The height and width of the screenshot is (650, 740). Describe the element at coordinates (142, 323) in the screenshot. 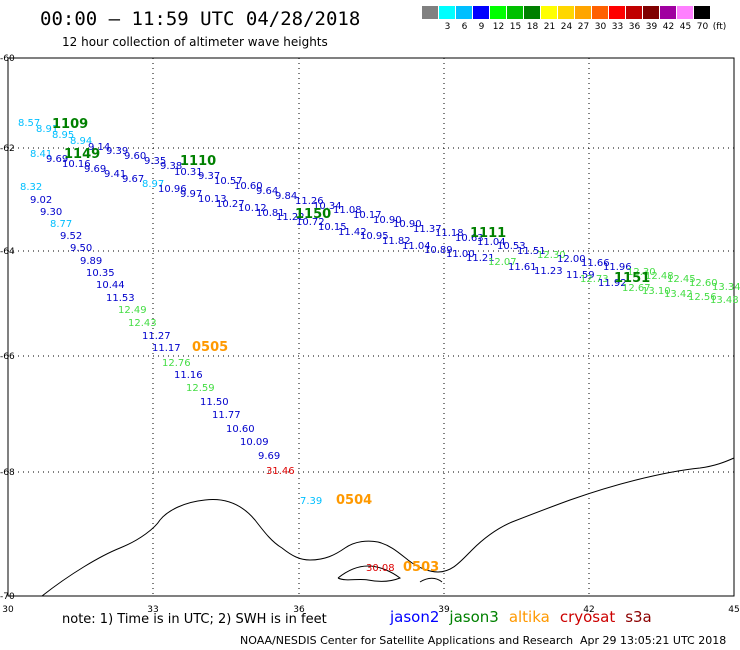

I see `wave-height-value: 12.43` at that location.